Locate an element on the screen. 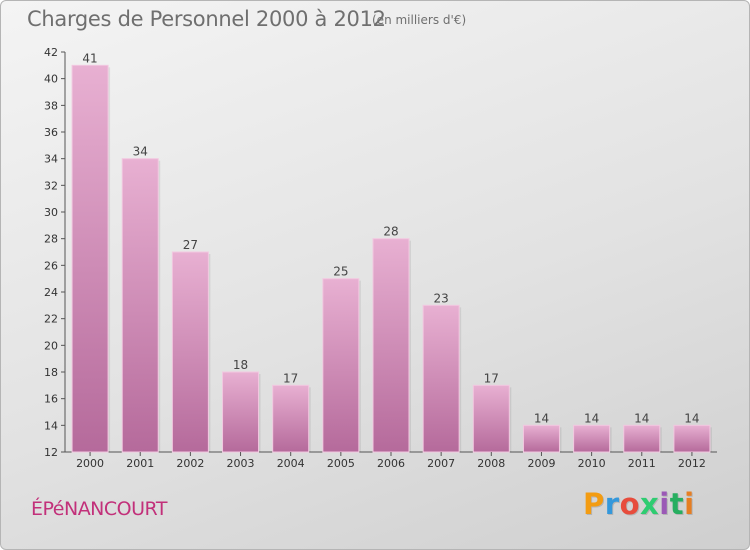 This screenshot has height=550, width=750. logo-letter: r is located at coordinates (612, 504).